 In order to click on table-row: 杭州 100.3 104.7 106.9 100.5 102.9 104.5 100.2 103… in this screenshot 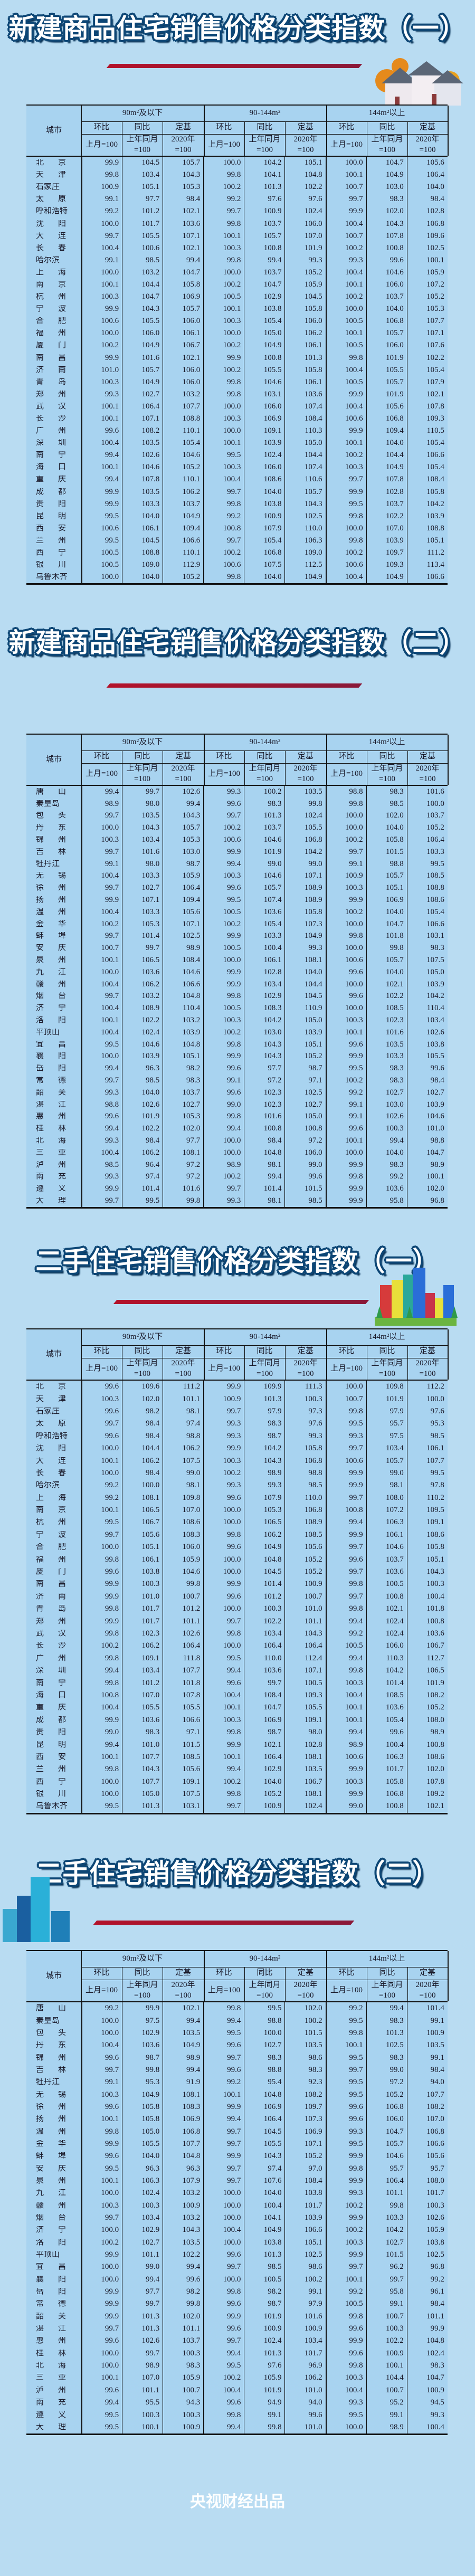, I will do `click(237, 297)`.